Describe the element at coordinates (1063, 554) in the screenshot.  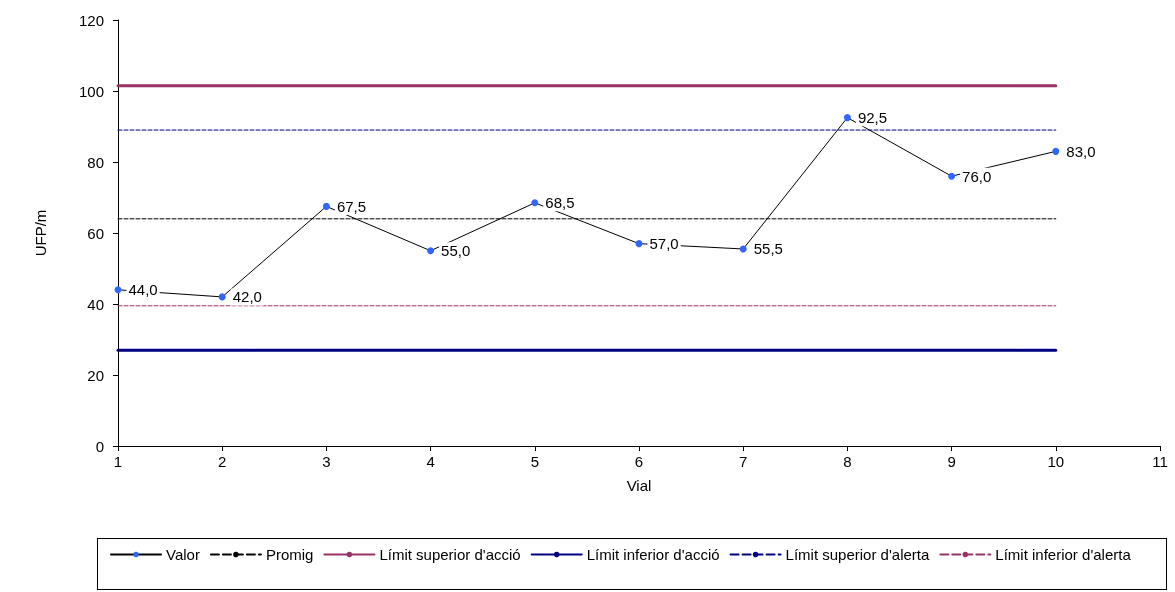
I see `legend-label: Límit inferior d'alerta` at that location.